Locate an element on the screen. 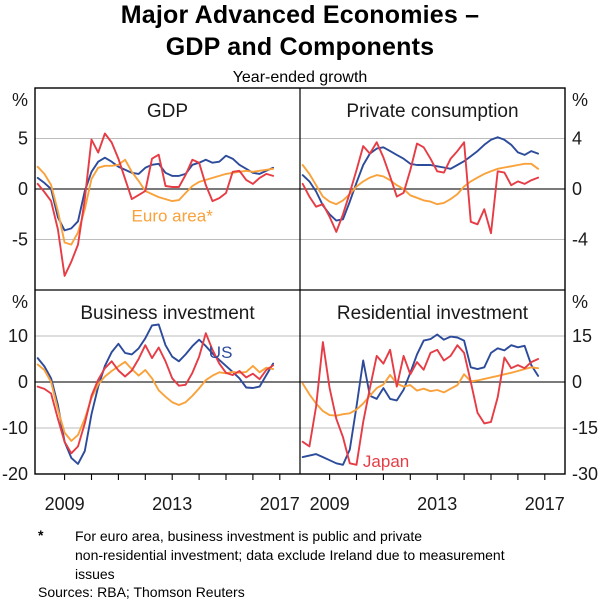  y-tick-label: -10 is located at coordinates (15, 428).